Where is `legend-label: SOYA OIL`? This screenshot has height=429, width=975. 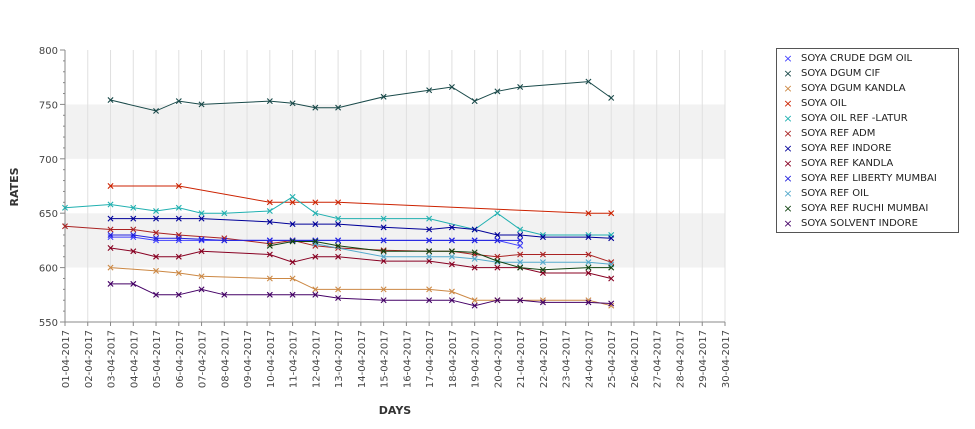 legend-label: SOYA OIL is located at coordinates (824, 103).